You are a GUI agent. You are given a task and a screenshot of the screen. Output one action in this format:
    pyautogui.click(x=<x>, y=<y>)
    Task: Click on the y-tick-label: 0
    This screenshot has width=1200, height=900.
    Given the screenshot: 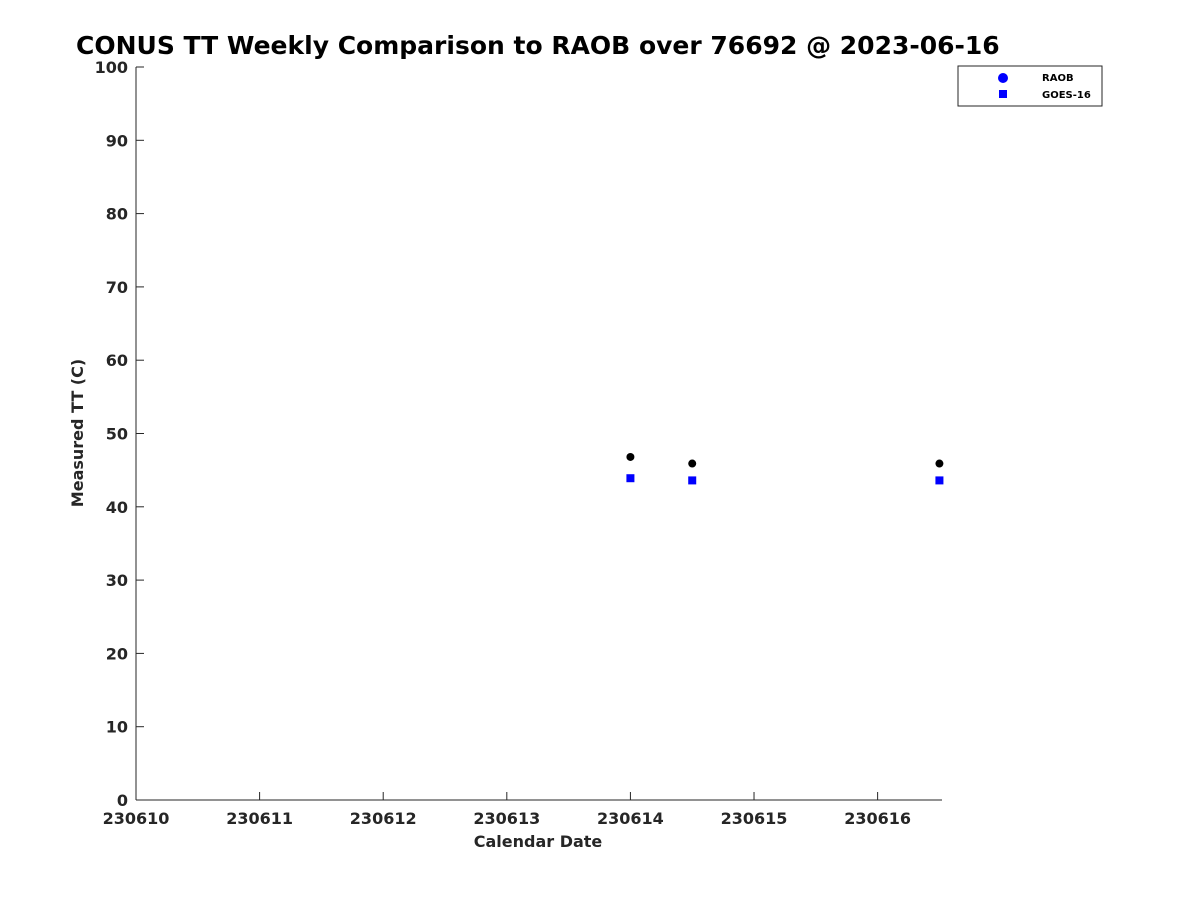 What is the action you would take?
    pyautogui.click(x=122, y=800)
    